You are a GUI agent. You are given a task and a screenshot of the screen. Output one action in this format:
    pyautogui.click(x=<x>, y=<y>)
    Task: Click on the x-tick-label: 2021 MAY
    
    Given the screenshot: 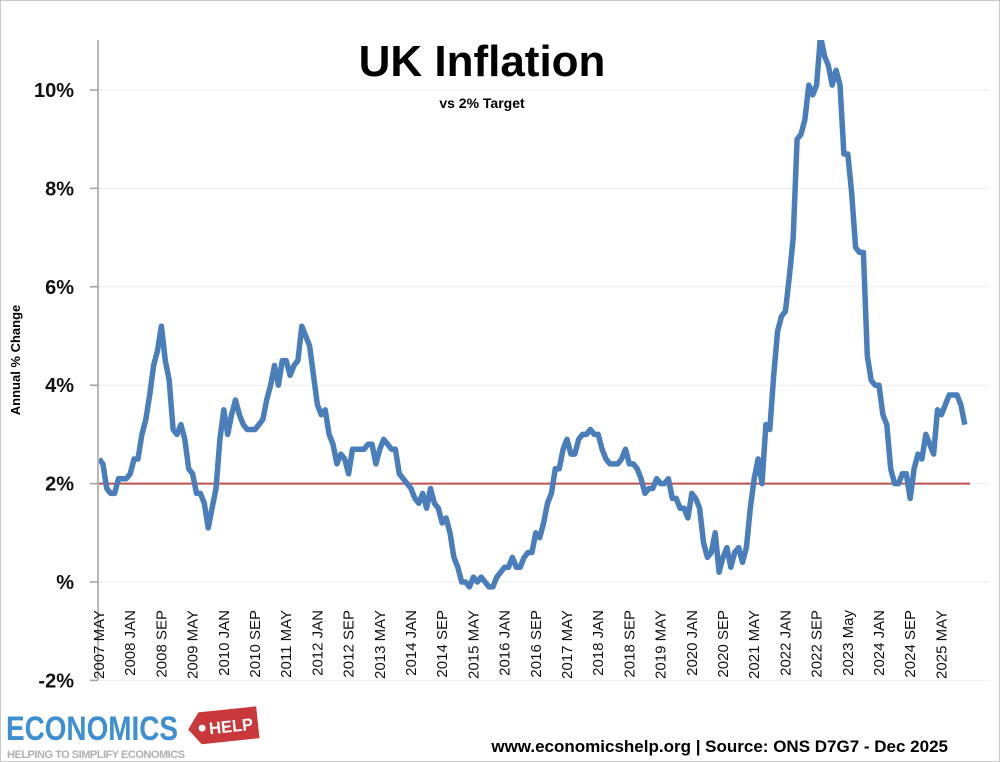 What is the action you would take?
    pyautogui.click(x=754, y=644)
    